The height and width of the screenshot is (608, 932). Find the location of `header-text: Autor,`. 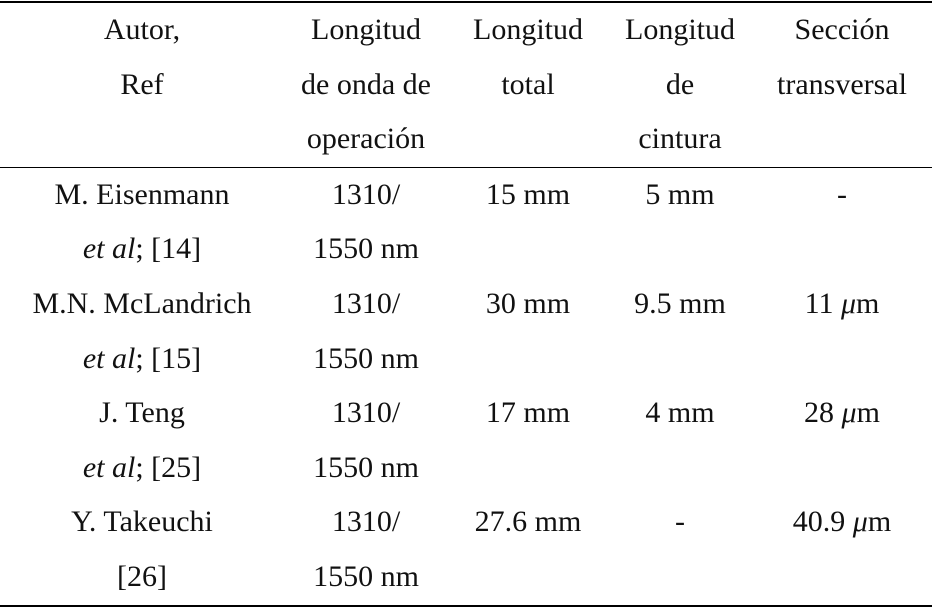

header-text: Autor, is located at coordinates (142, 29).